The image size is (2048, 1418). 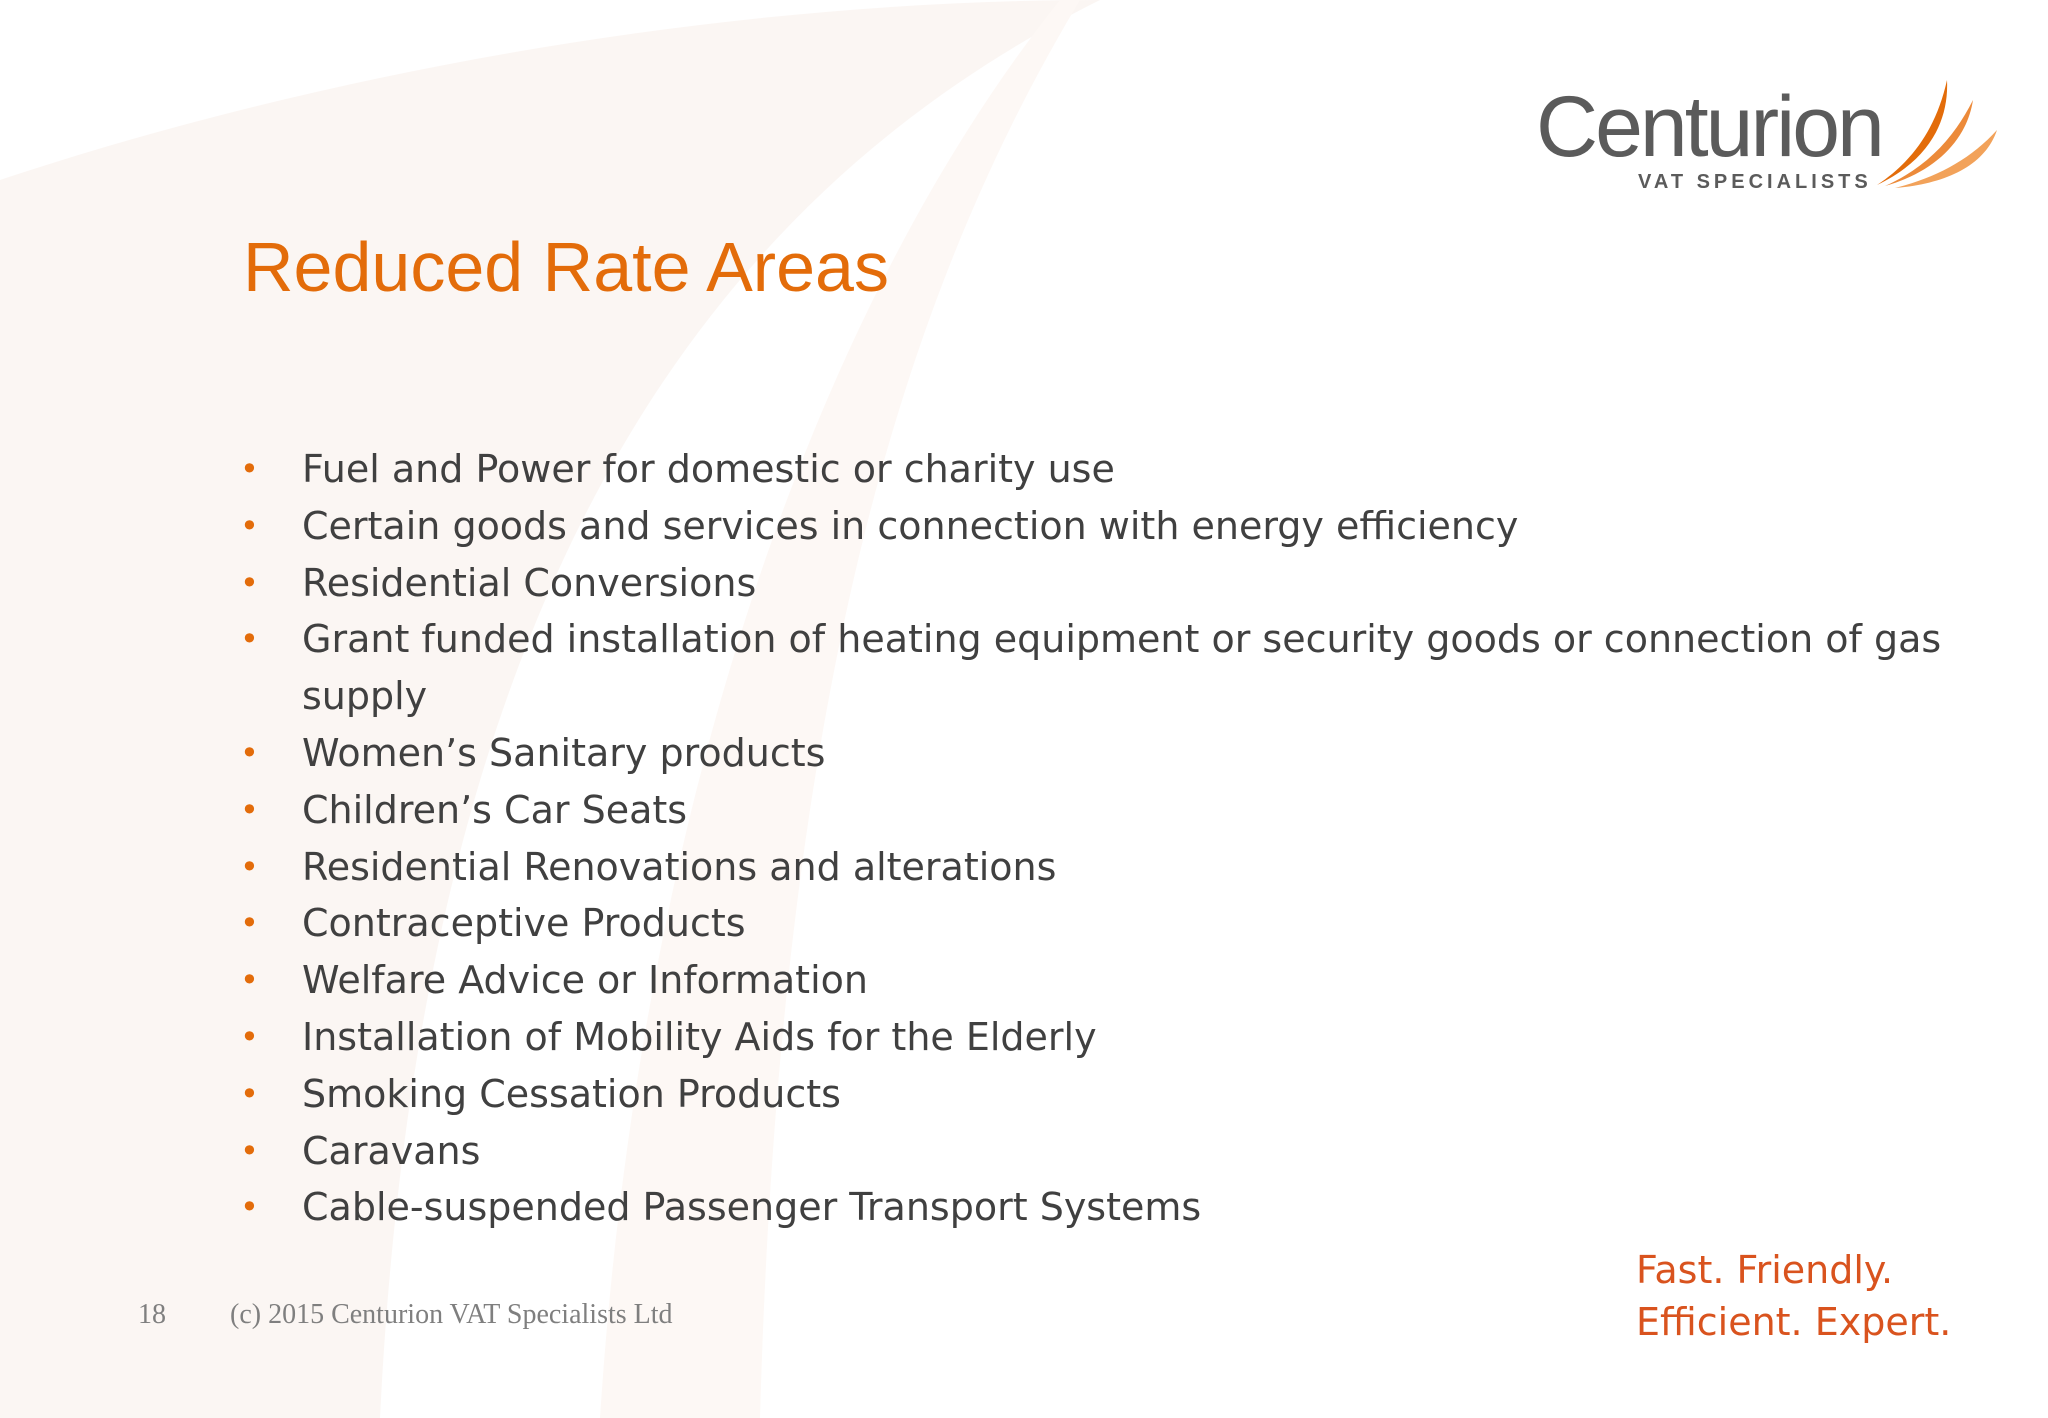 What do you see at coordinates (1794, 1322) in the screenshot?
I see `tagline-line-2: Efficient. Expert.` at bounding box center [1794, 1322].